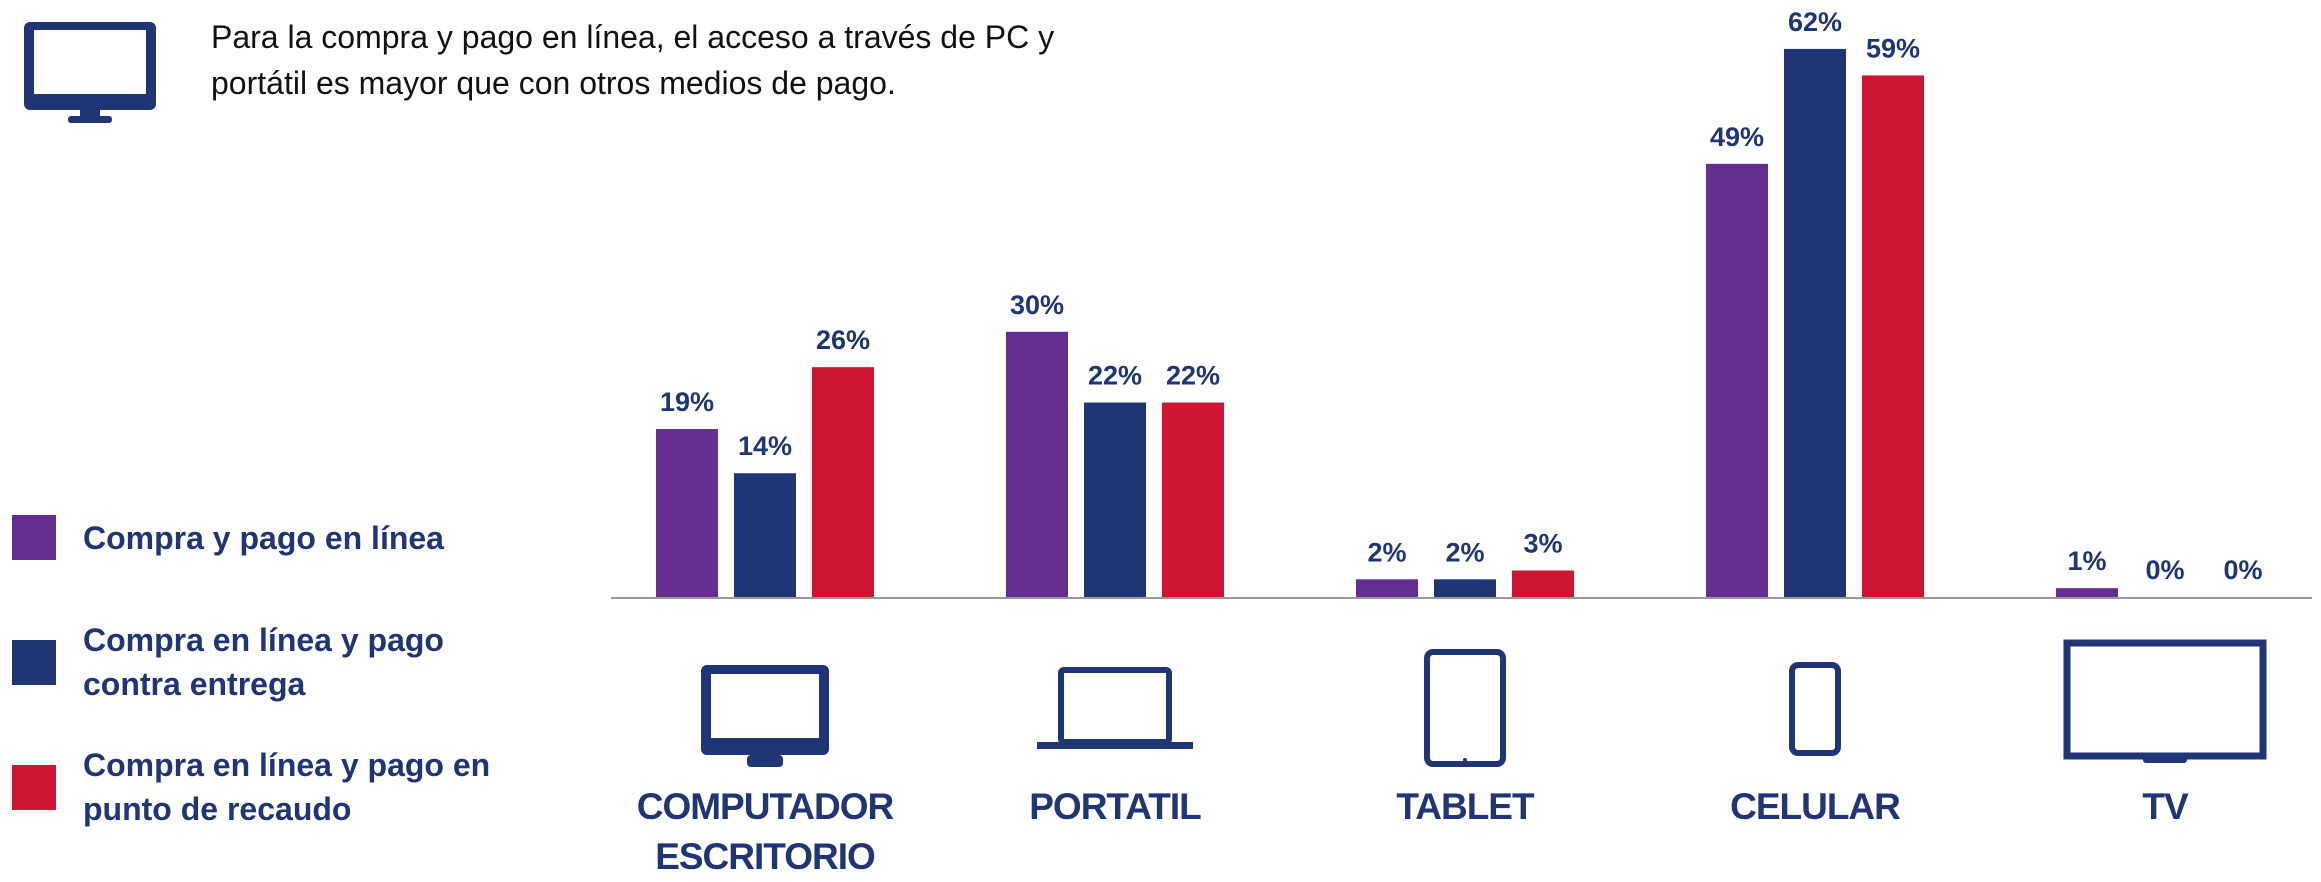 The width and height of the screenshot is (2321, 882). I want to click on value-label: 62%, so click(1815, 22).